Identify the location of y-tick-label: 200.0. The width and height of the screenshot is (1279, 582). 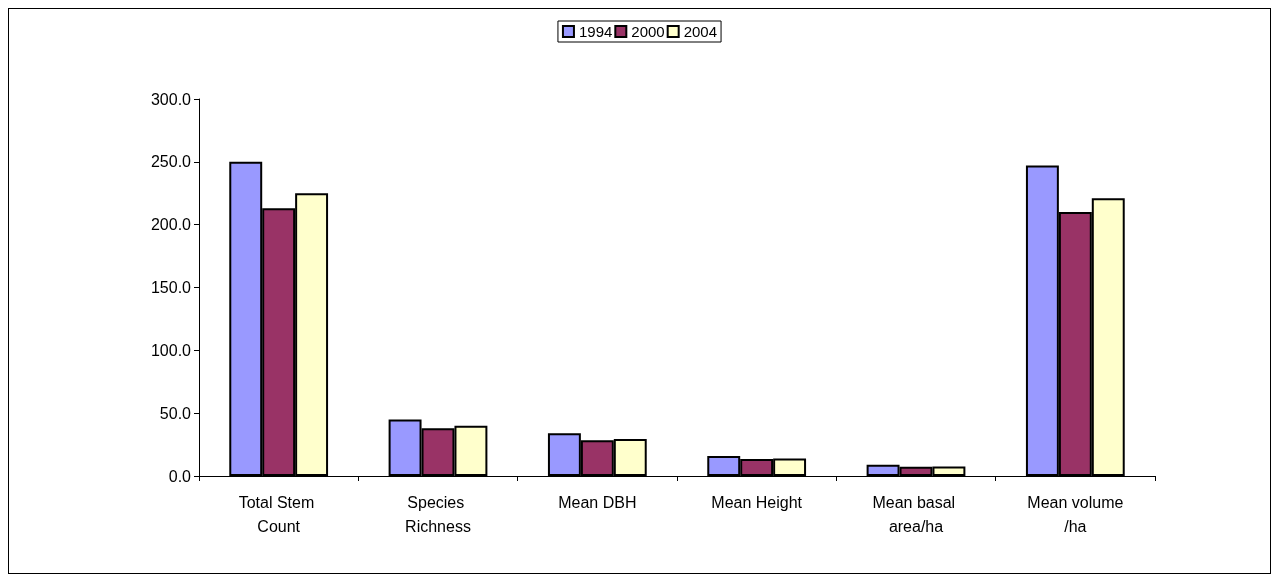
(171, 225).